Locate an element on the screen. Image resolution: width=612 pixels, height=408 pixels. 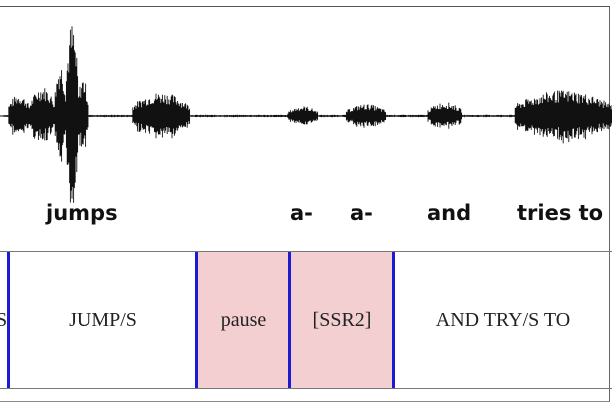
word-a-second: a- is located at coordinates (361, 213).